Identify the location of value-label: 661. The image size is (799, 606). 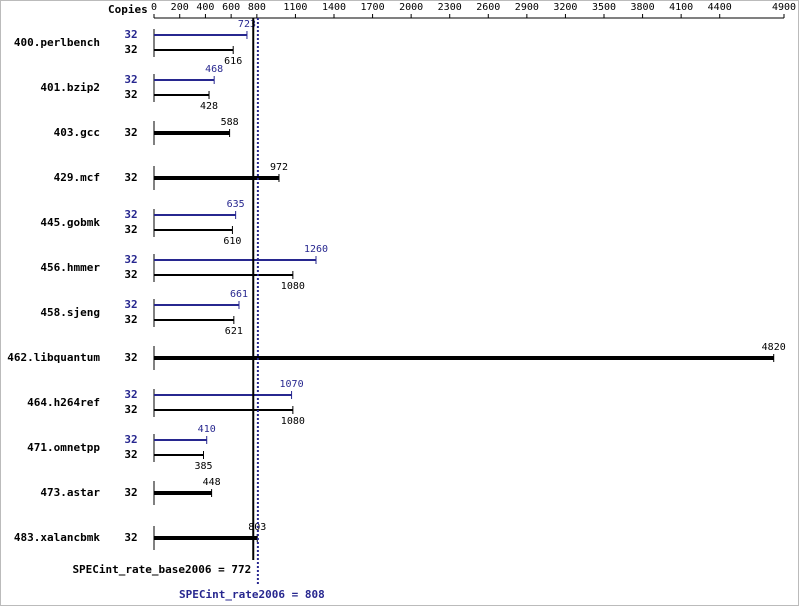
(239, 294).